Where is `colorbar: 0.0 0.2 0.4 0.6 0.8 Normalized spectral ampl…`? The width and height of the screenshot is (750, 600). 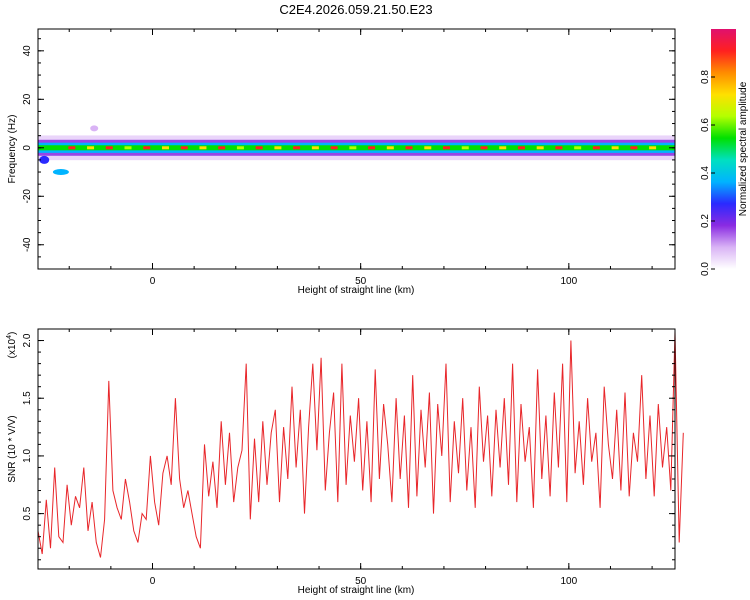
colorbar: 0.0 0.2 0.4 0.6 0.8 Normalized spectral ampl… is located at coordinates (724, 152).